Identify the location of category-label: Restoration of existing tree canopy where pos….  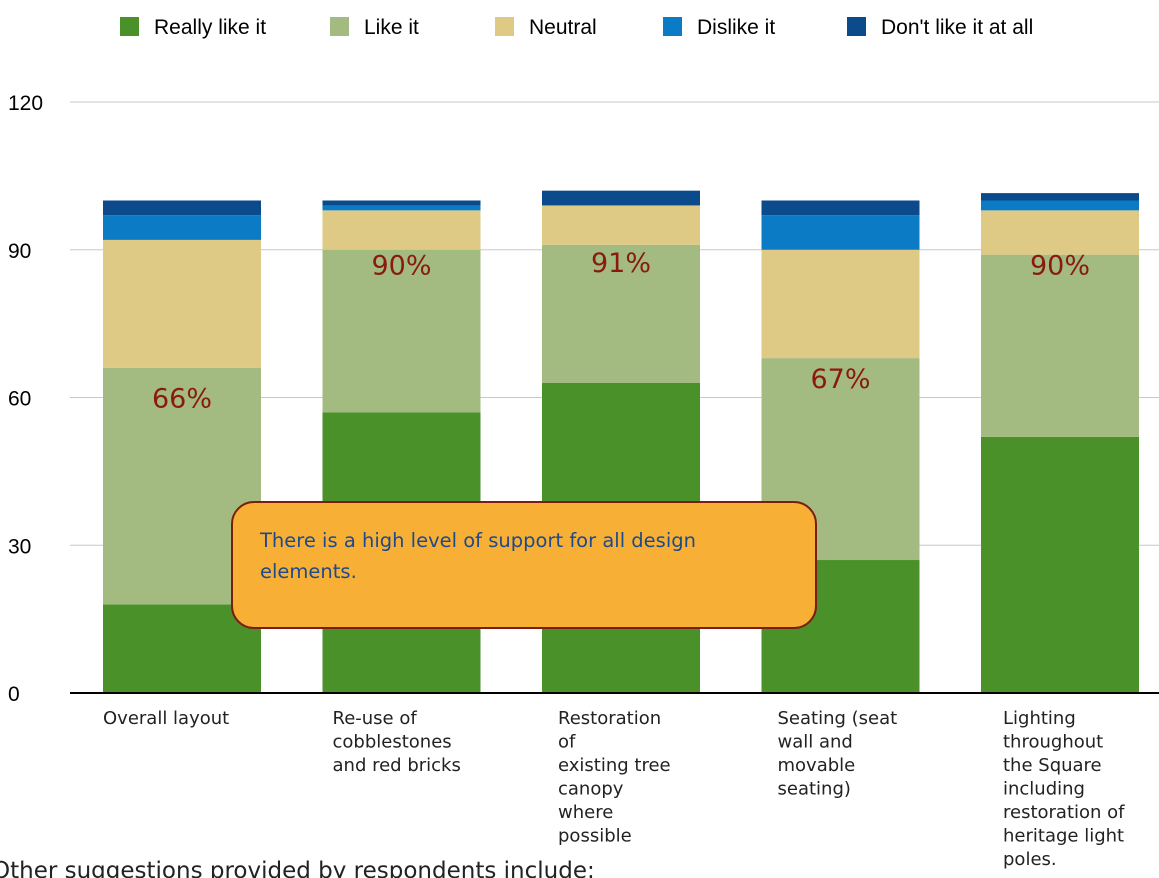
(614, 777).